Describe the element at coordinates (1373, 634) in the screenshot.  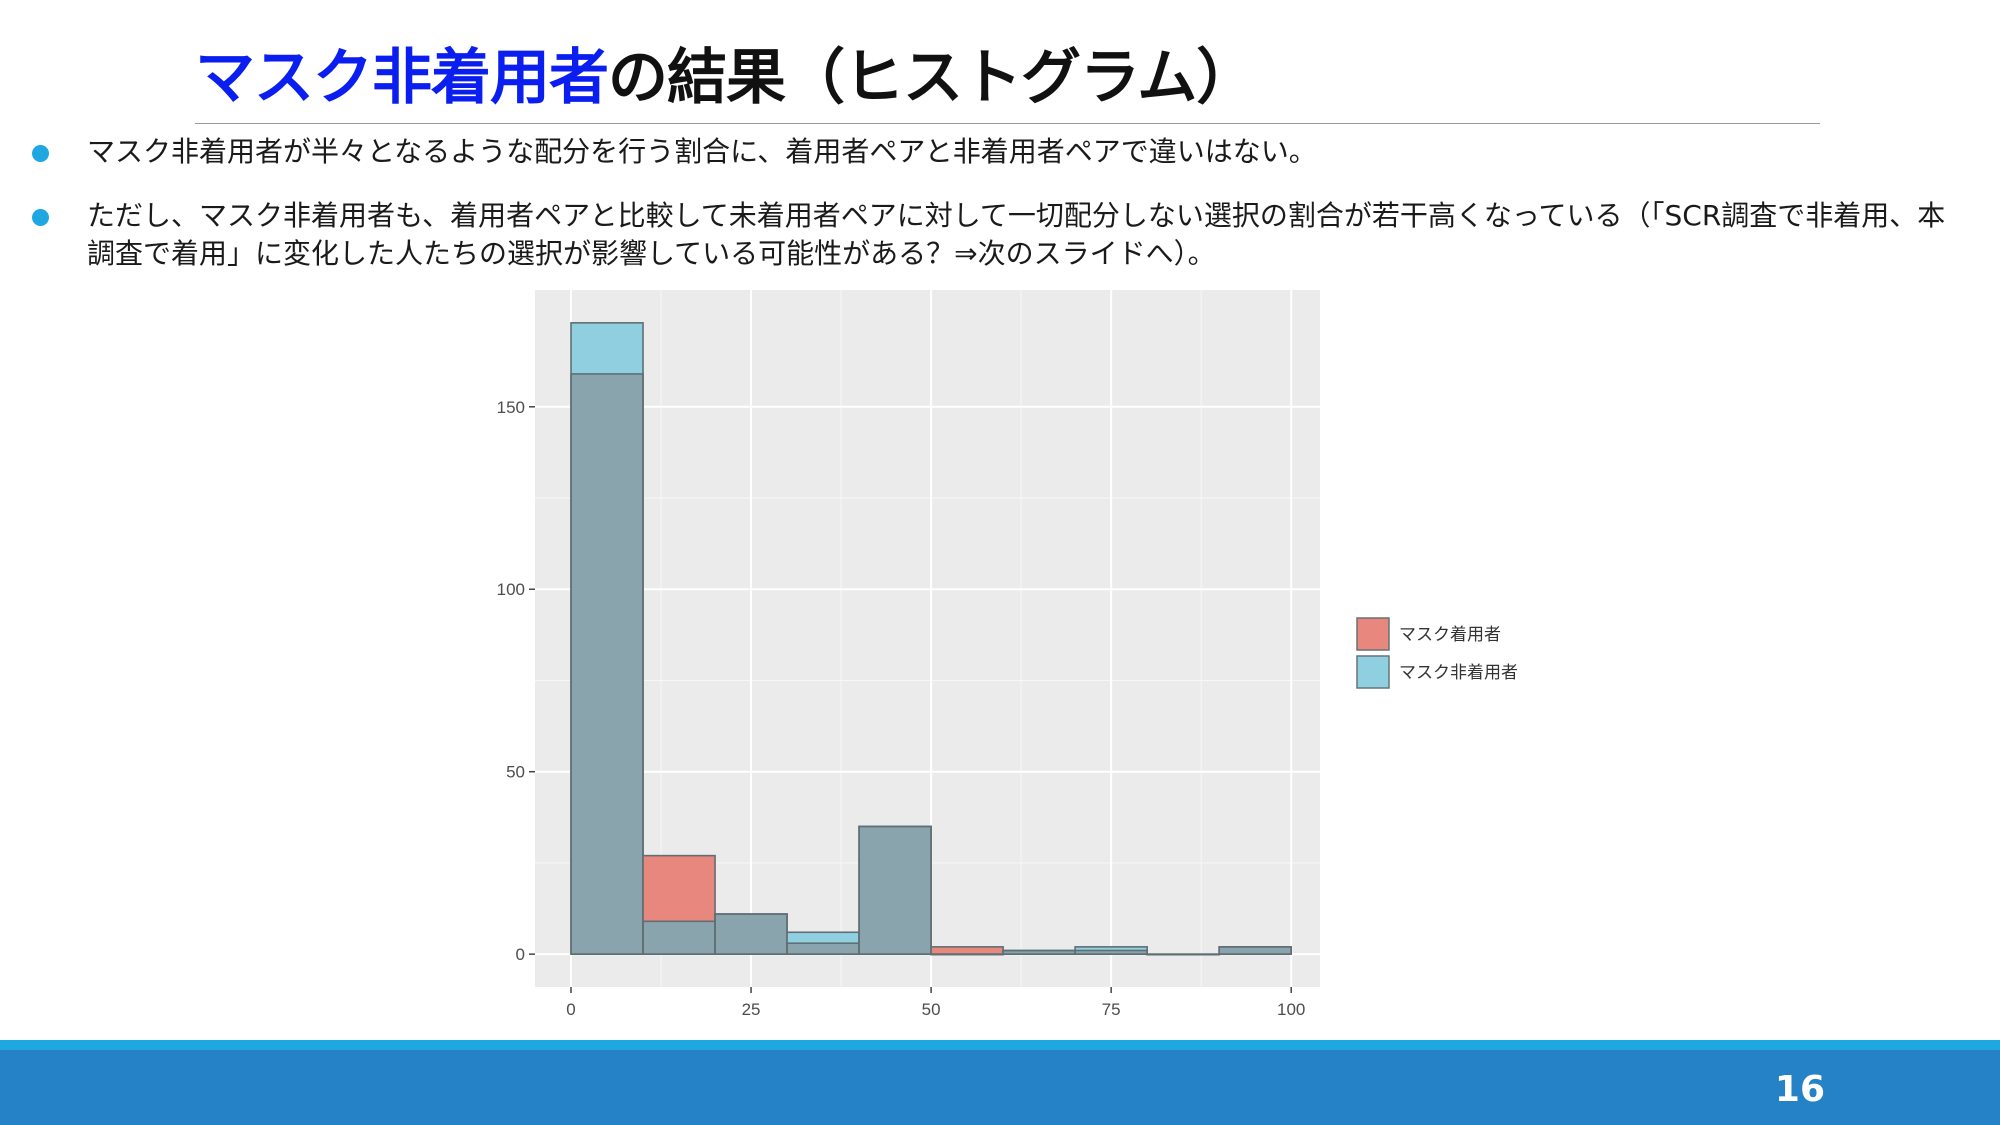
I see `legend-swatch-wearing` at that location.